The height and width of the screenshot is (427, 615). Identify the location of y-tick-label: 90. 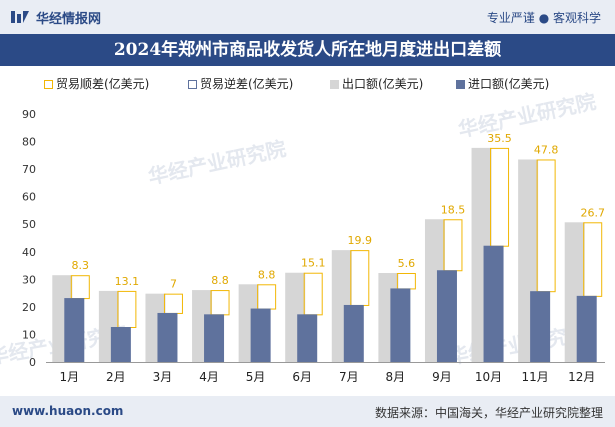
(29, 114).